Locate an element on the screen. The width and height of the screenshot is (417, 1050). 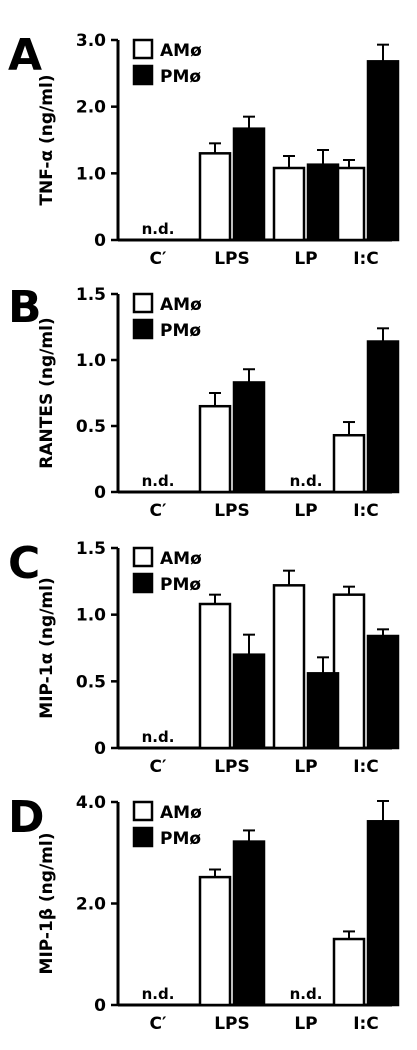
y-axis-label: RANTES (ng/ml) is located at coordinates (47, 392).